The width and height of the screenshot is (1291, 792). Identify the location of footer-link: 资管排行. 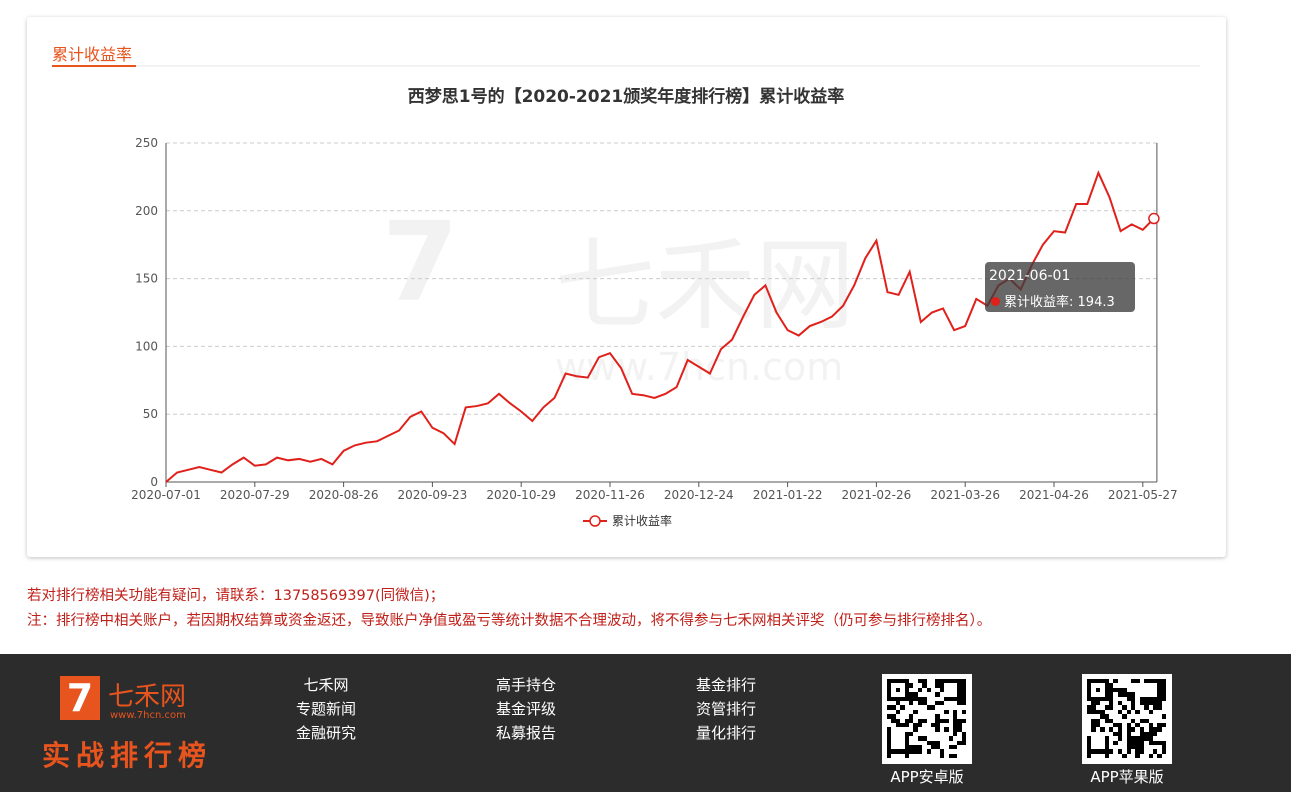
(725, 709).